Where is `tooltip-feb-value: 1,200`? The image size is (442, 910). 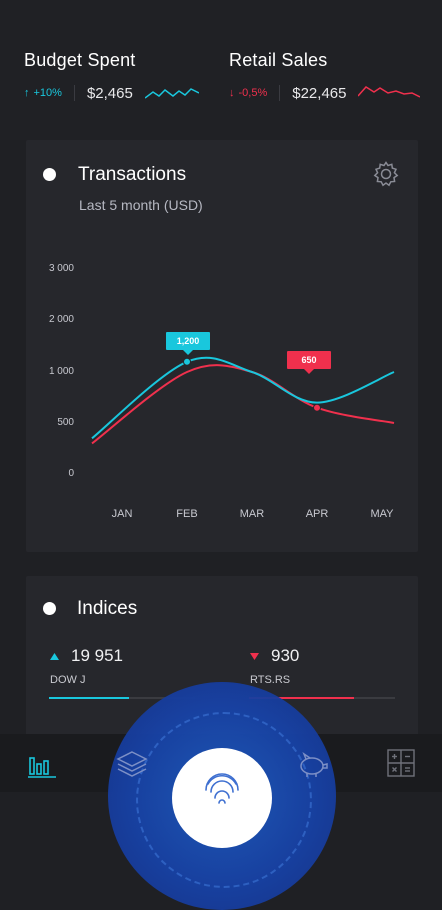 tooltip-feb-value: 1,200 is located at coordinates (188, 343).